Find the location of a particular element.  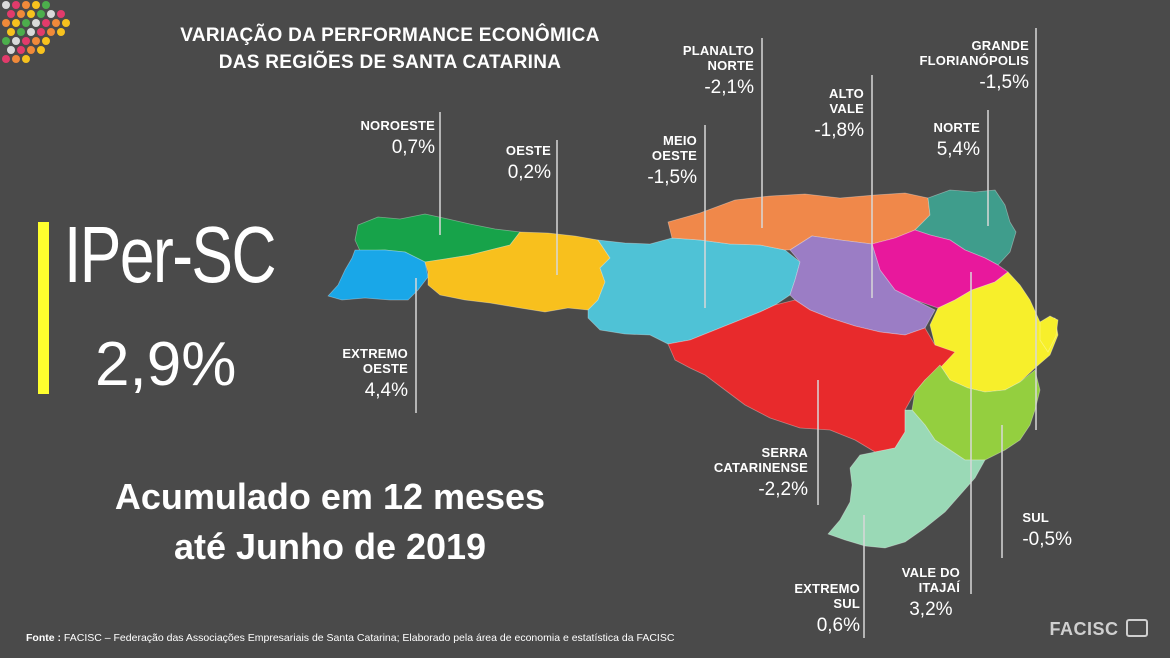

label-alto-vale-value: -1,8% is located at coordinates (839, 130).